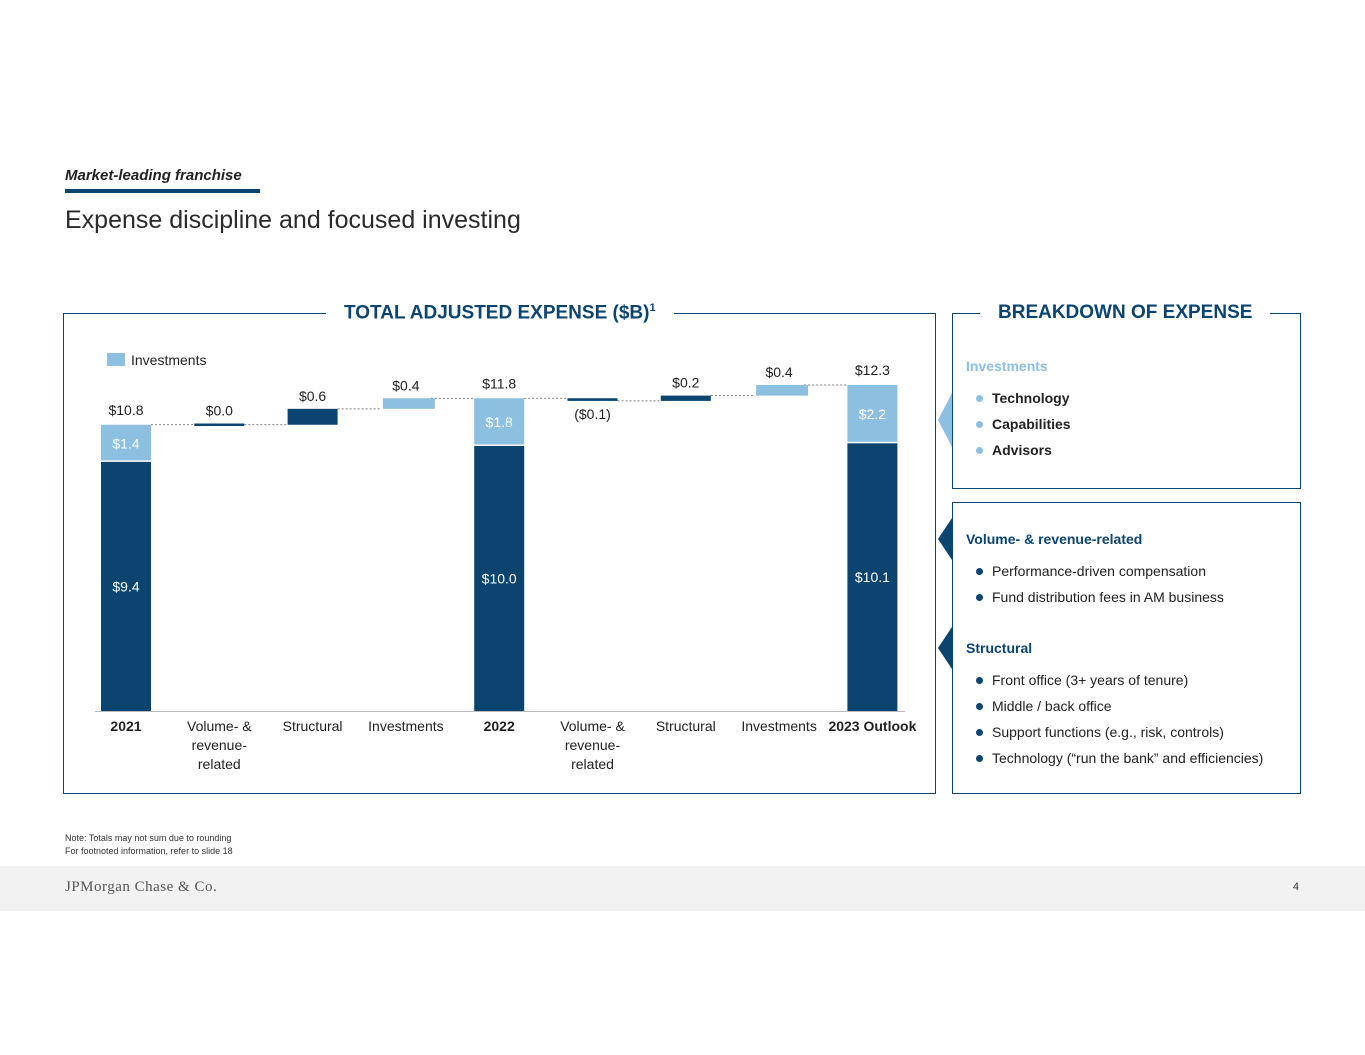  I want to click on list-item: Support functions (e.g., risk, controls), so click(1119, 732).